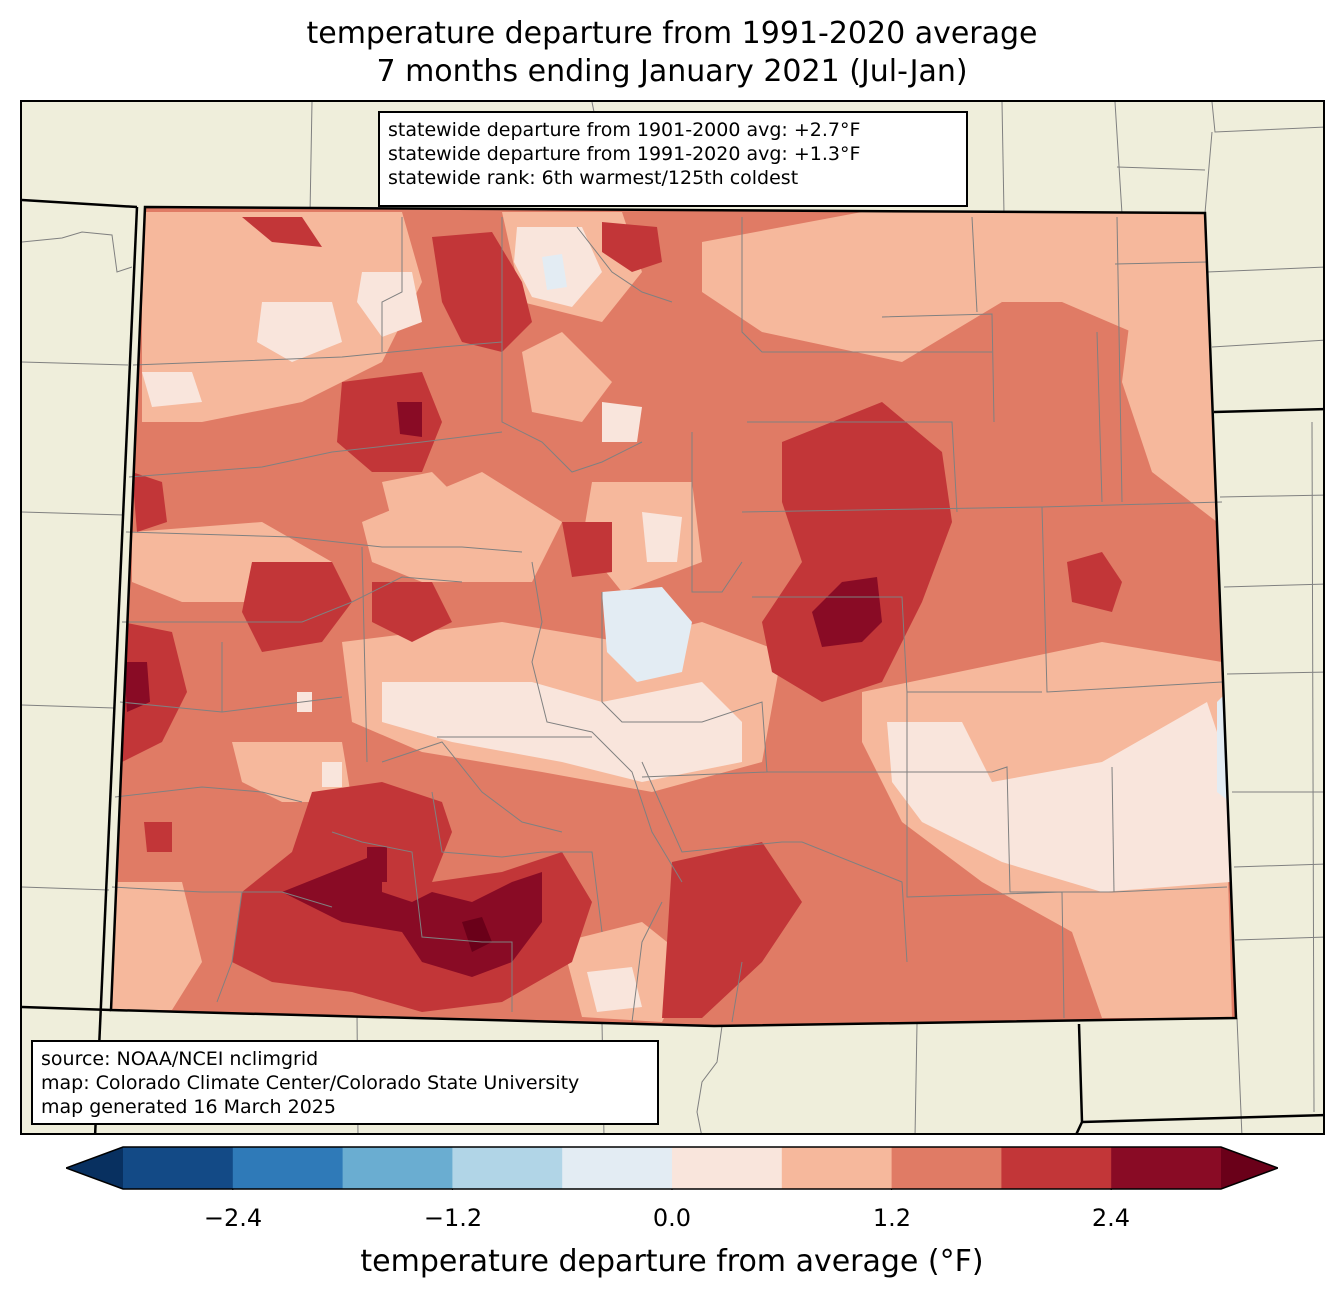  What do you see at coordinates (892, 1218) in the screenshot?
I see `colorbar-tick-label: 1.2` at bounding box center [892, 1218].